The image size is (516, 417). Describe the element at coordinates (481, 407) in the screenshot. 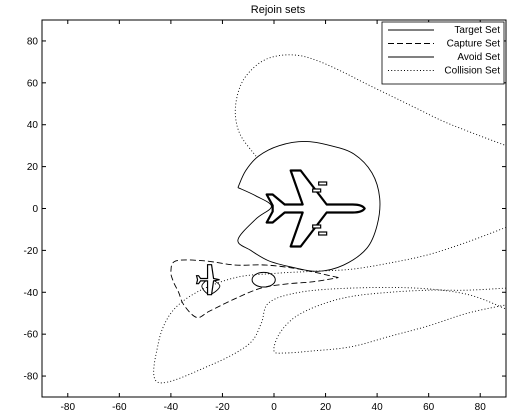

I see `x-tick-label: 80` at that location.